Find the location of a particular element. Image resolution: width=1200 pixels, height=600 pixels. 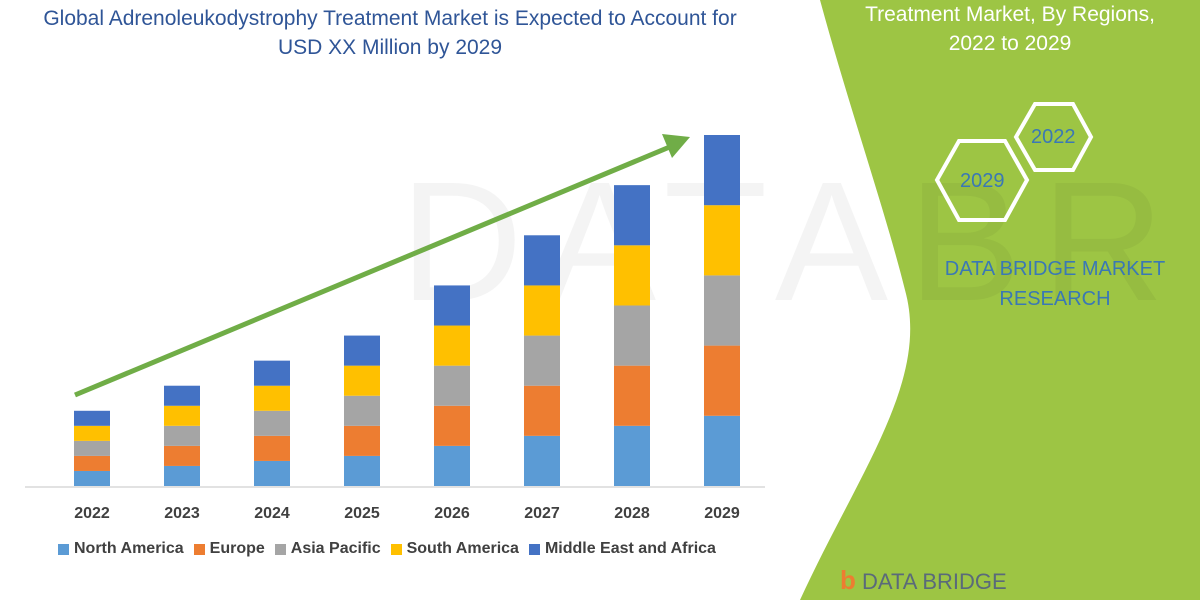

x-tick-label: 2028 is located at coordinates (632, 513).